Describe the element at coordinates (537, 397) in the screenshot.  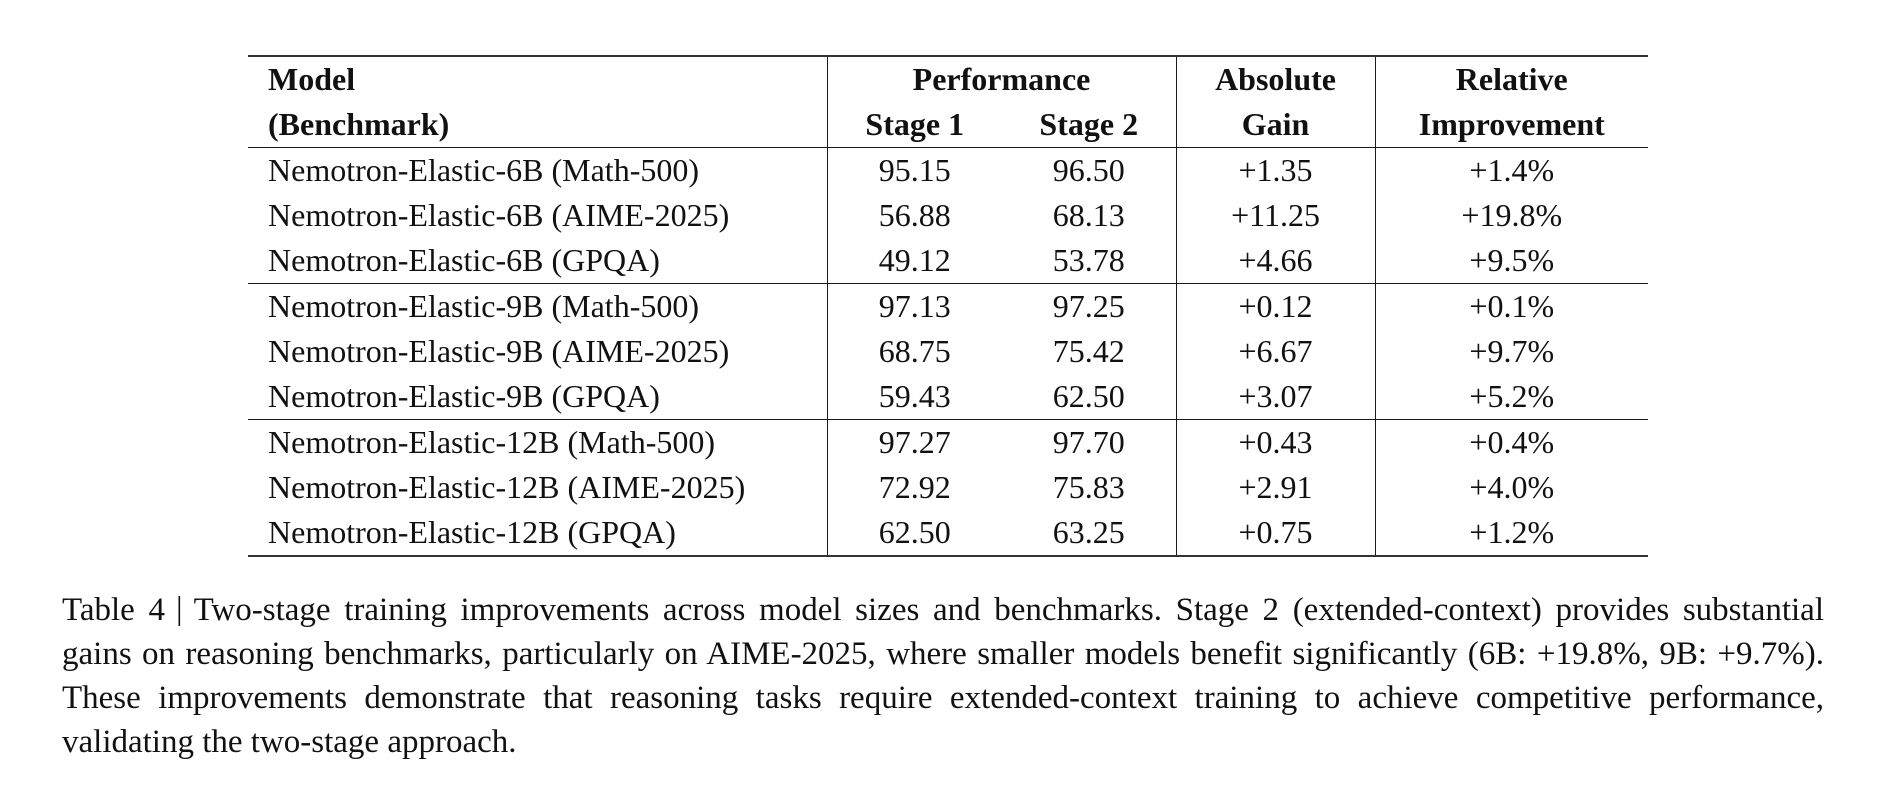
I see `model-cell: Nemotron-Elastic-9B (GPQA)` at that location.